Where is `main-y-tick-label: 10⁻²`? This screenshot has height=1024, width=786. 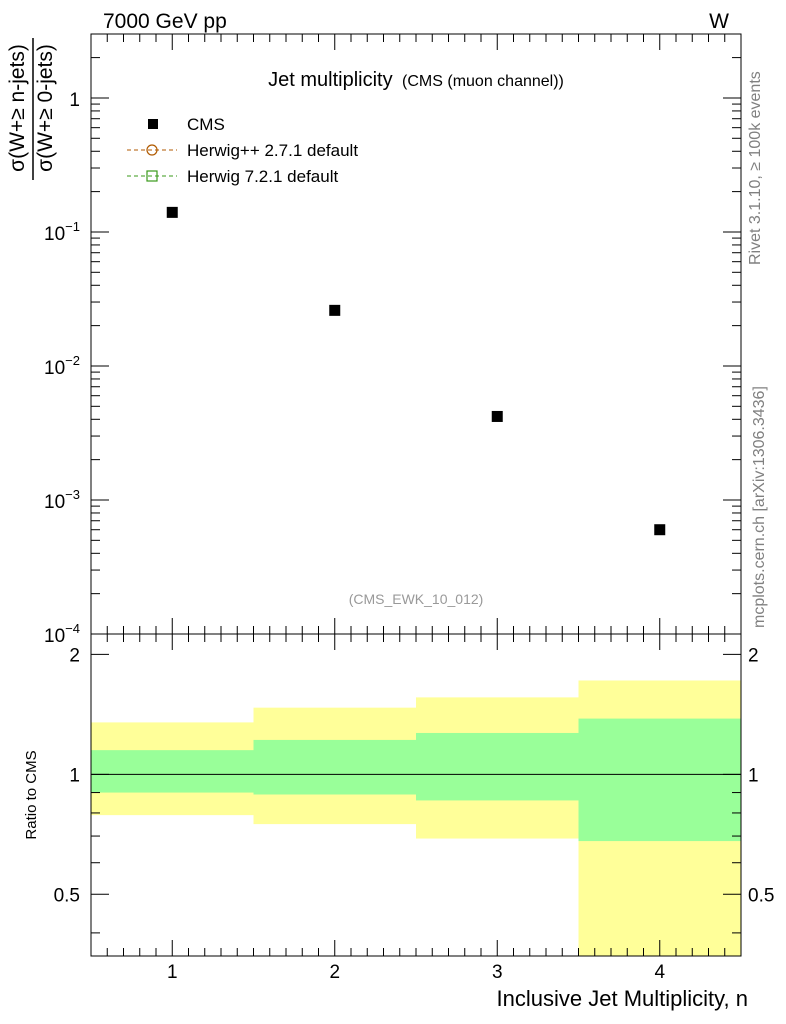 main-y-tick-label: 10⁻² is located at coordinates (62, 366).